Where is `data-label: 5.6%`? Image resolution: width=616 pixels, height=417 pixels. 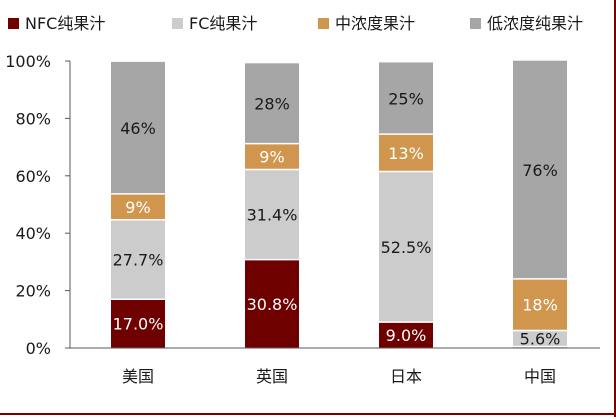 data-label: 5.6% is located at coordinates (540, 339).